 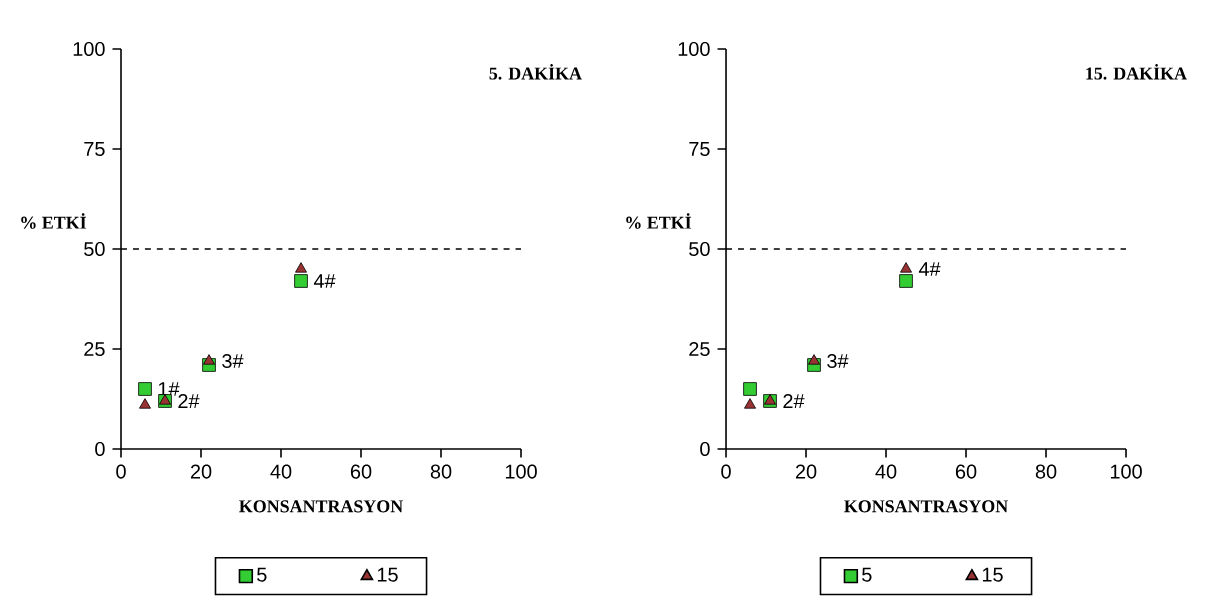 What do you see at coordinates (1136, 72) in the screenshot?
I see `text: 15. DAKİKA` at bounding box center [1136, 72].